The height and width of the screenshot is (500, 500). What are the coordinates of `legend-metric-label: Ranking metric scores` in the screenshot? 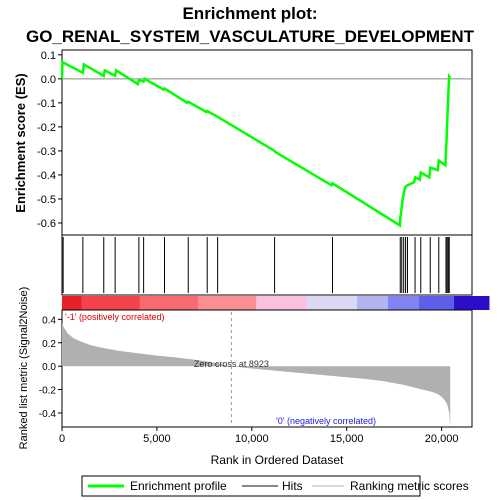 It's located at (409, 486).